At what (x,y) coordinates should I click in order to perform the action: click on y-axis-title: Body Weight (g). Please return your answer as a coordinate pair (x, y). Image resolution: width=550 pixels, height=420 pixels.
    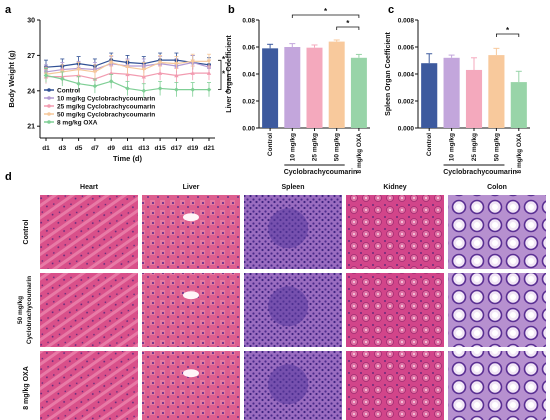
    Looking at the image, I should click on (11, 79).